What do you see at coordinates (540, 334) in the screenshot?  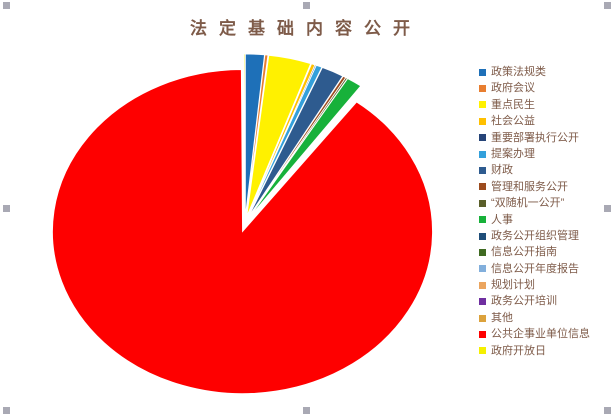 I see `legend-label: 公共企事业单位信息` at bounding box center [540, 334].